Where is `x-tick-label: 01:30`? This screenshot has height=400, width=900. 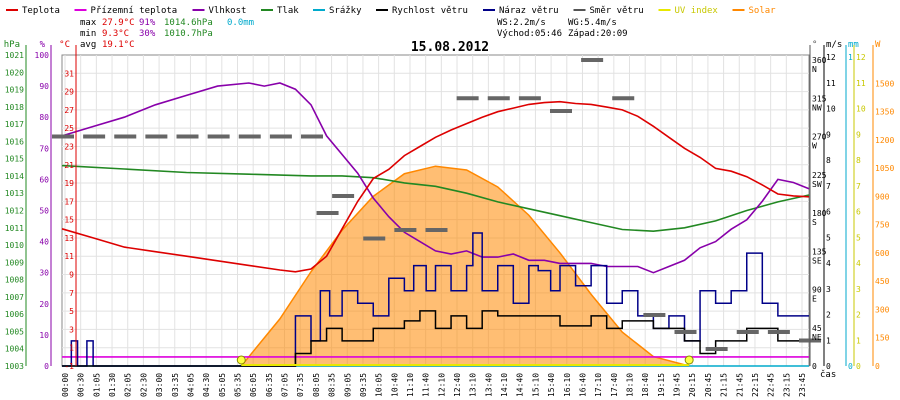
x-tick-label: 01:30 is located at coordinates (112, 385).